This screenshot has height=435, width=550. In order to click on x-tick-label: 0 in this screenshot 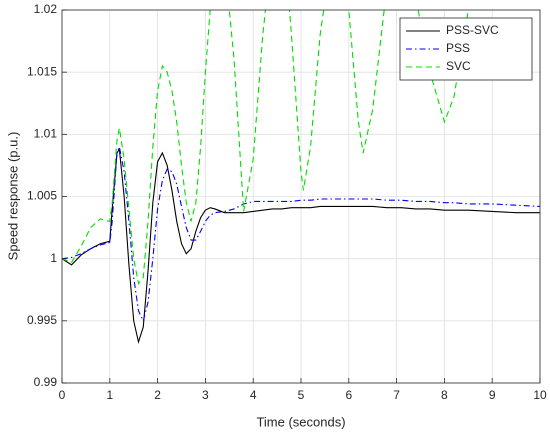, I will do `click(62, 395)`.